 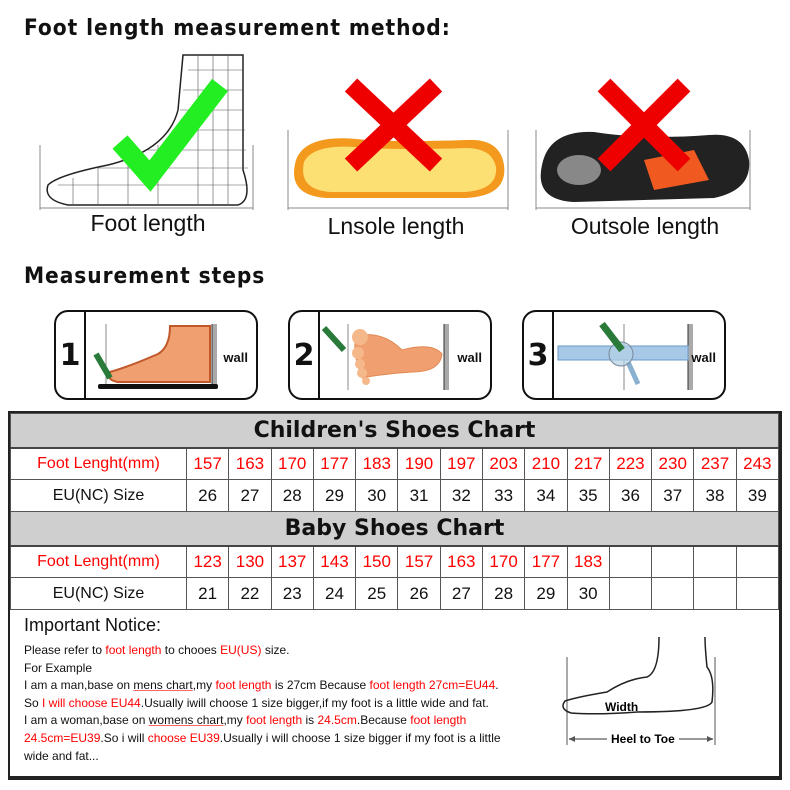 I want to click on foot-length-cell: 210, so click(x=546, y=463).